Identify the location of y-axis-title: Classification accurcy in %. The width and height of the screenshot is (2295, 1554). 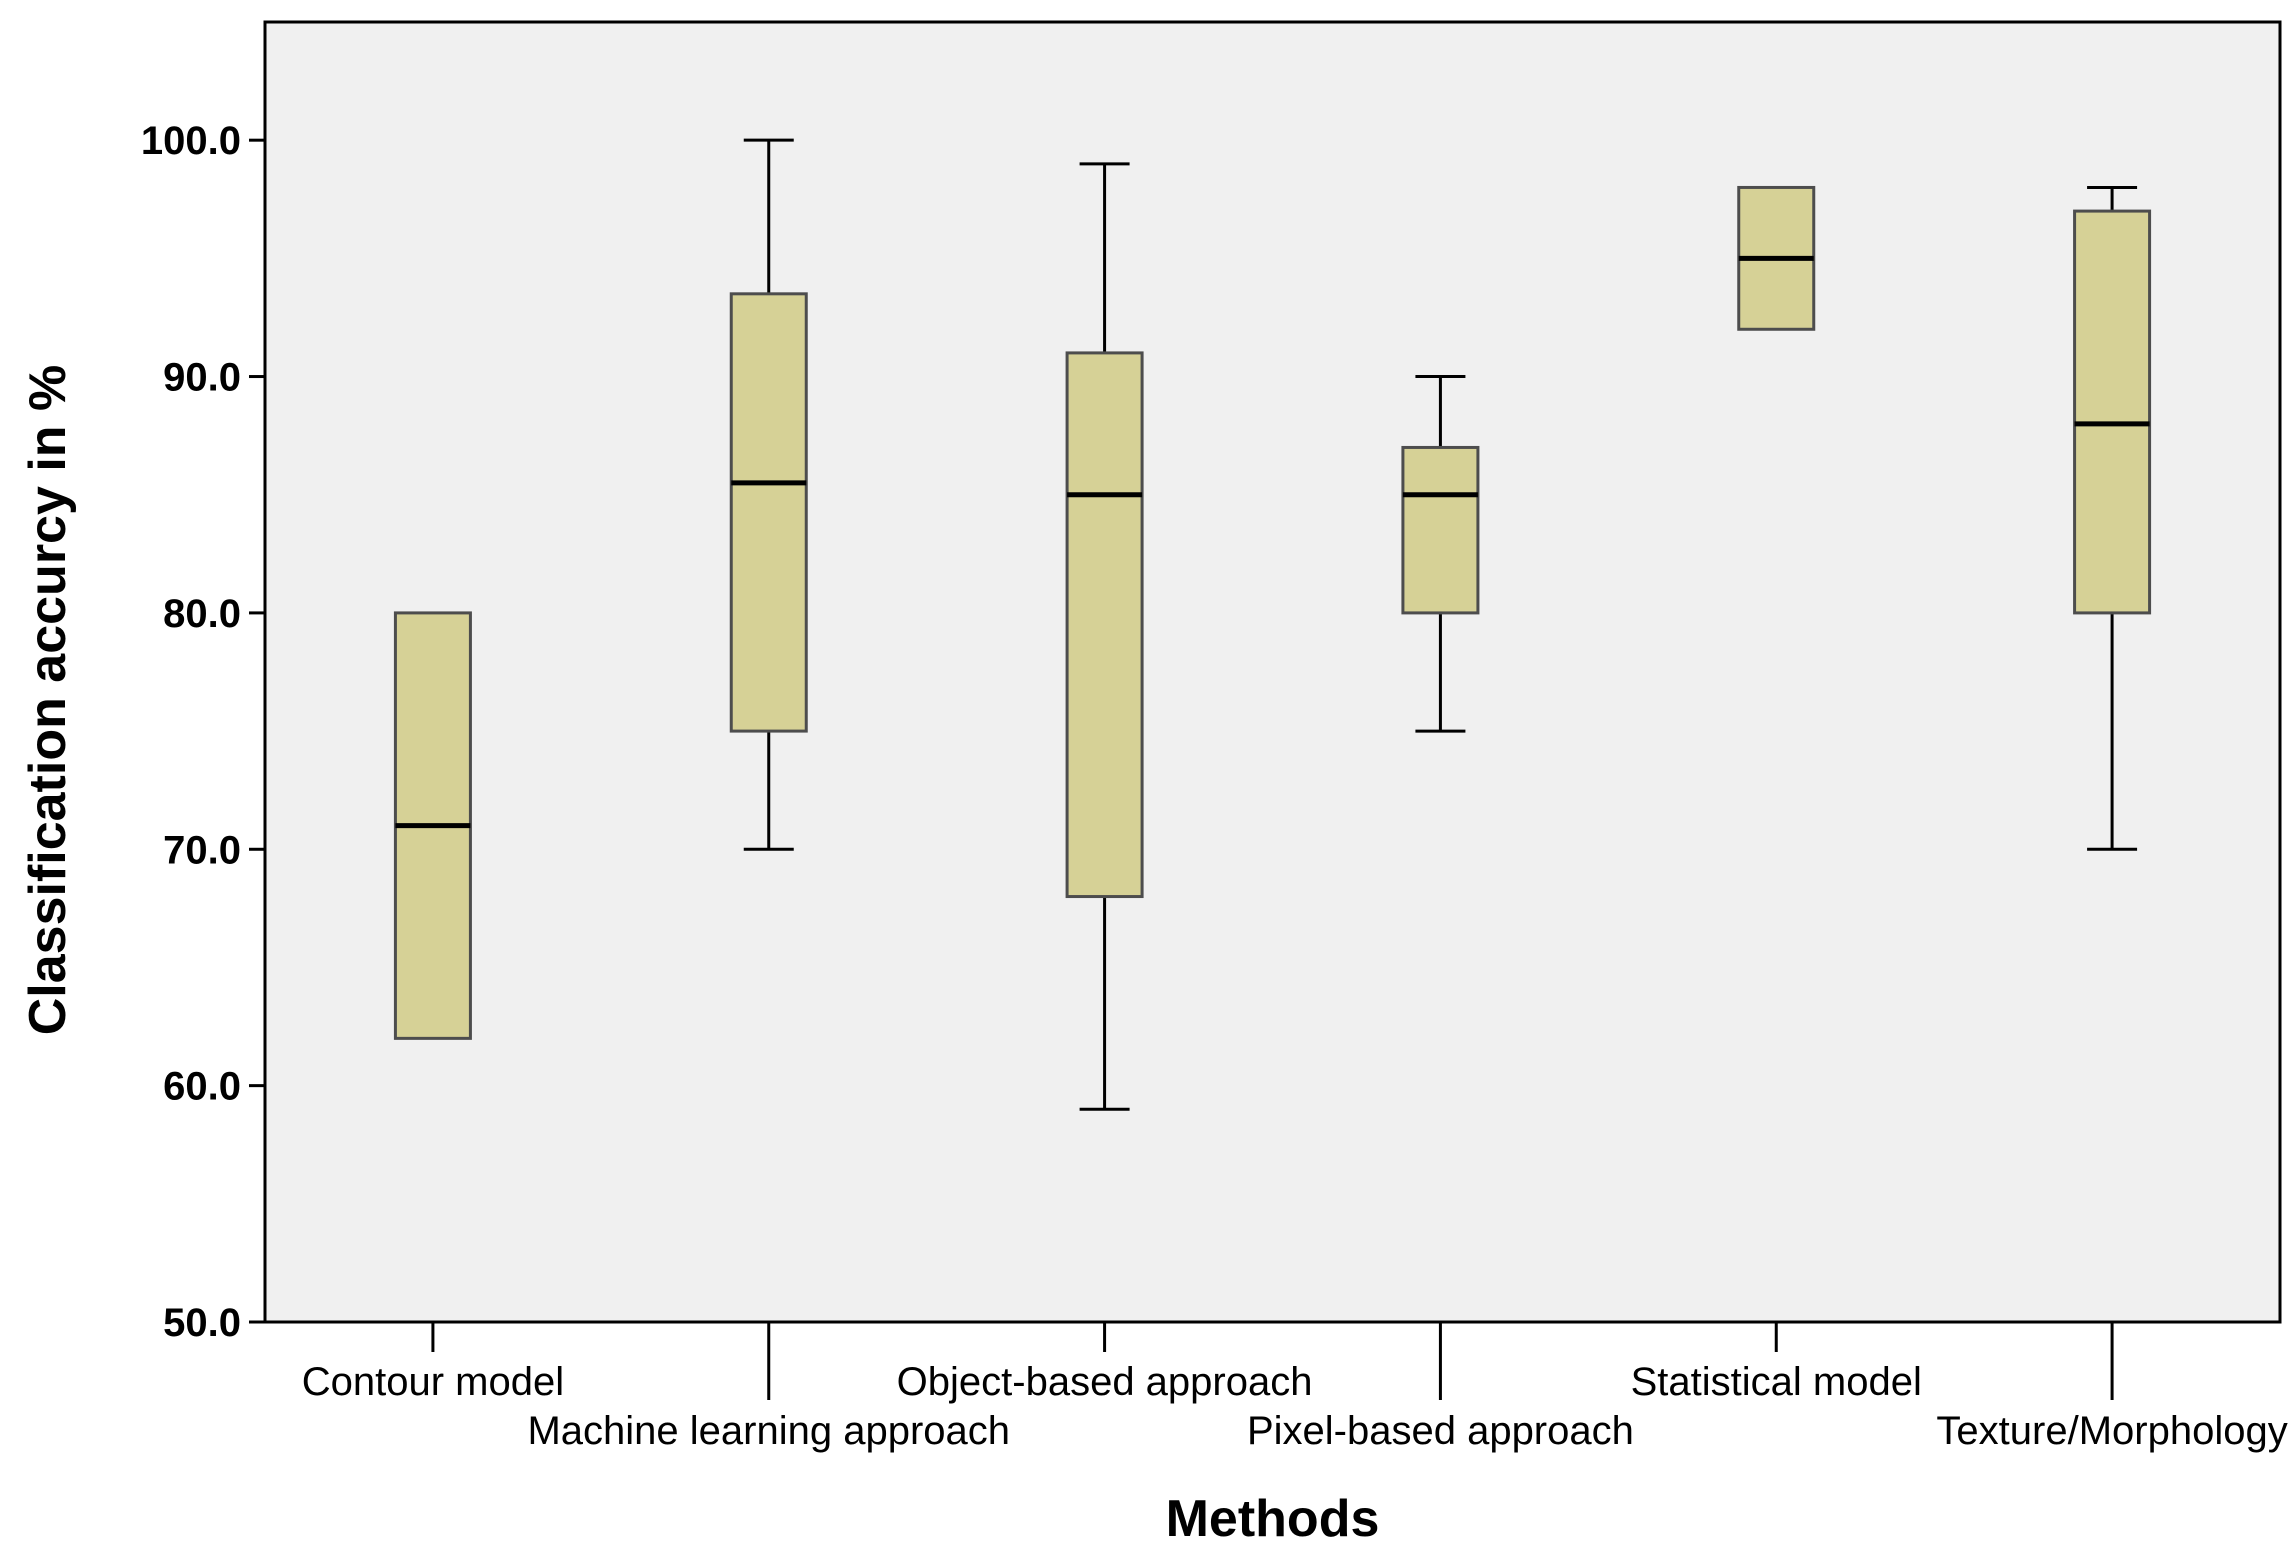
(48, 700).